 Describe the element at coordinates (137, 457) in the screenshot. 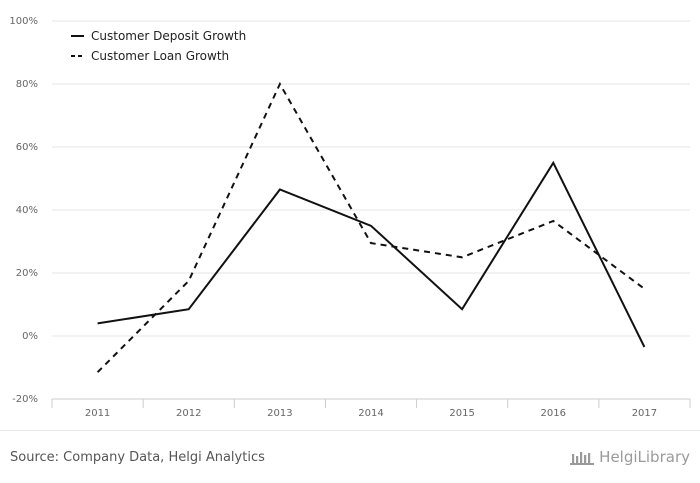

I see `source-note: Source: Company Data, Helgi Analytics` at that location.